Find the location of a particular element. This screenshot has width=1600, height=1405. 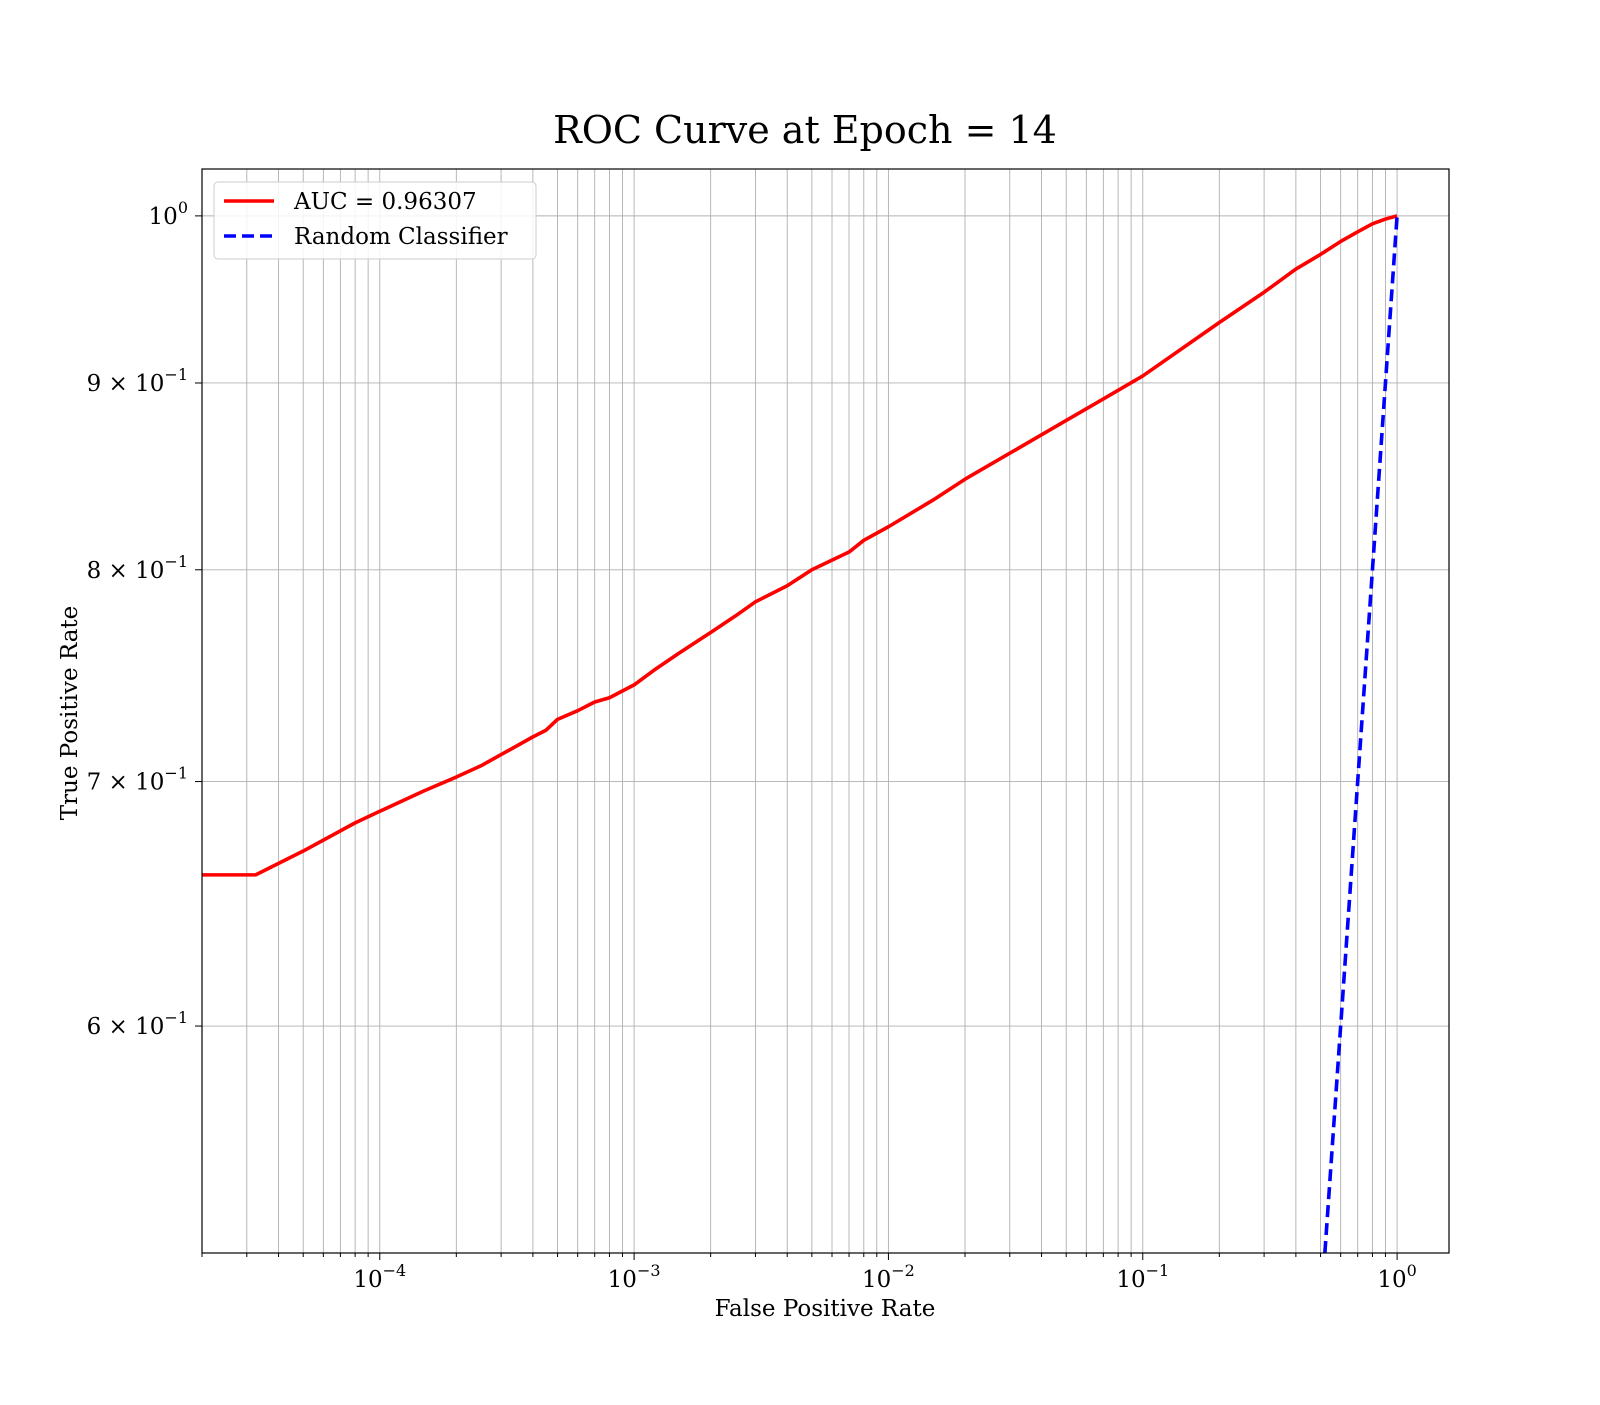

x-tick-label: 10⁻⁴ is located at coordinates (379, 1277).